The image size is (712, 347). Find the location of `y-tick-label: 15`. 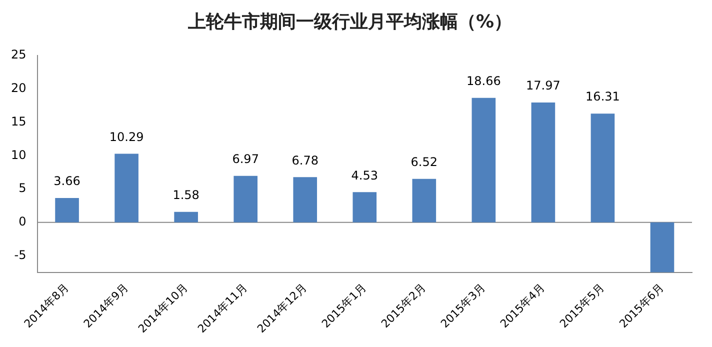

y-tick-label: 15 is located at coordinates (18, 121).